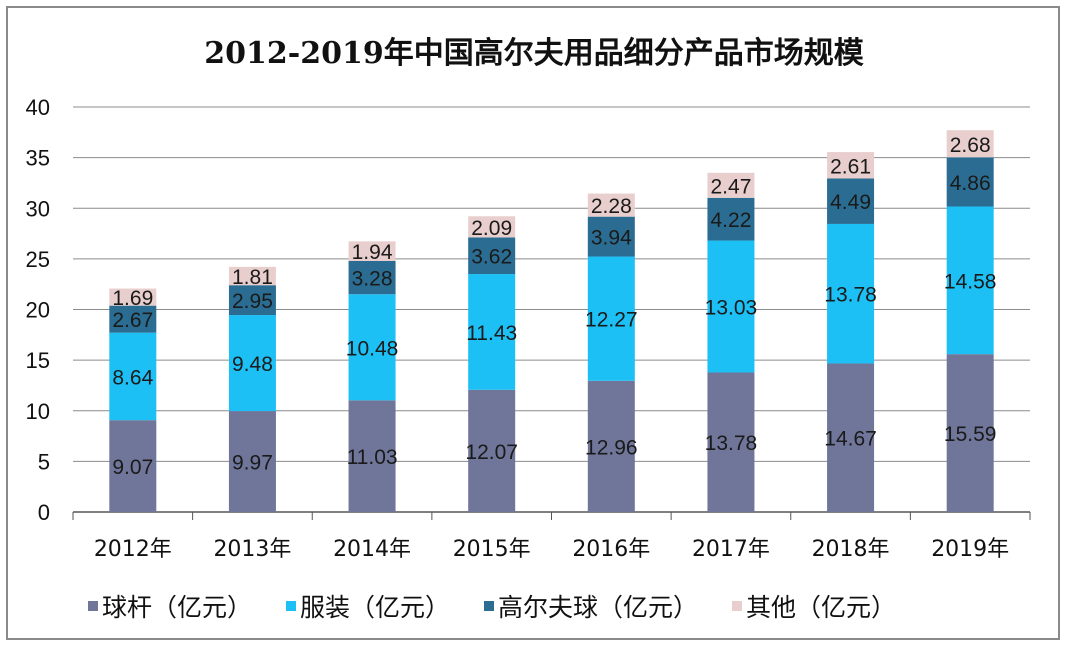 This screenshot has height=650, width=1068. I want to click on data-label: 4.49, so click(850, 202).